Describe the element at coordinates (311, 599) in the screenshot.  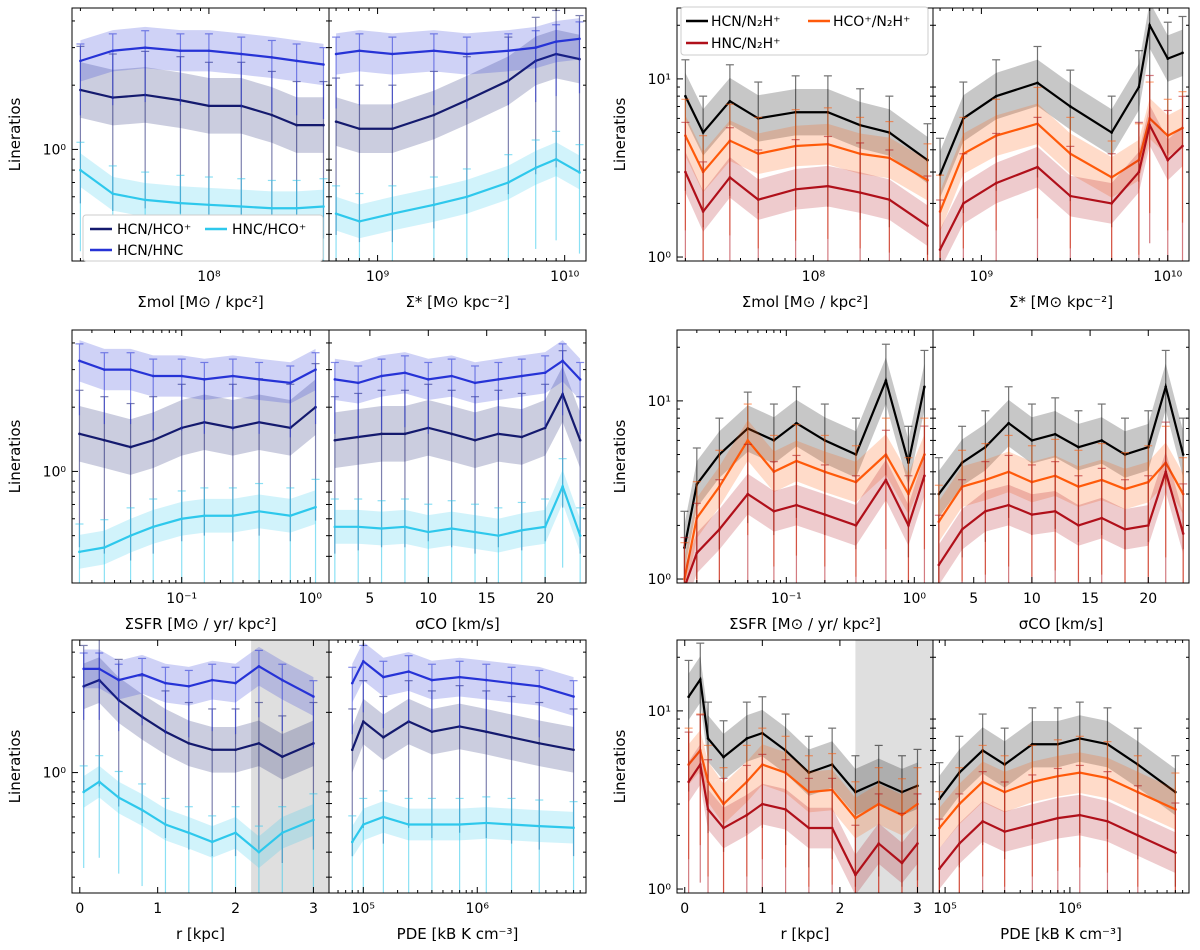
I see `x-tick-label: 10⁰` at that location.